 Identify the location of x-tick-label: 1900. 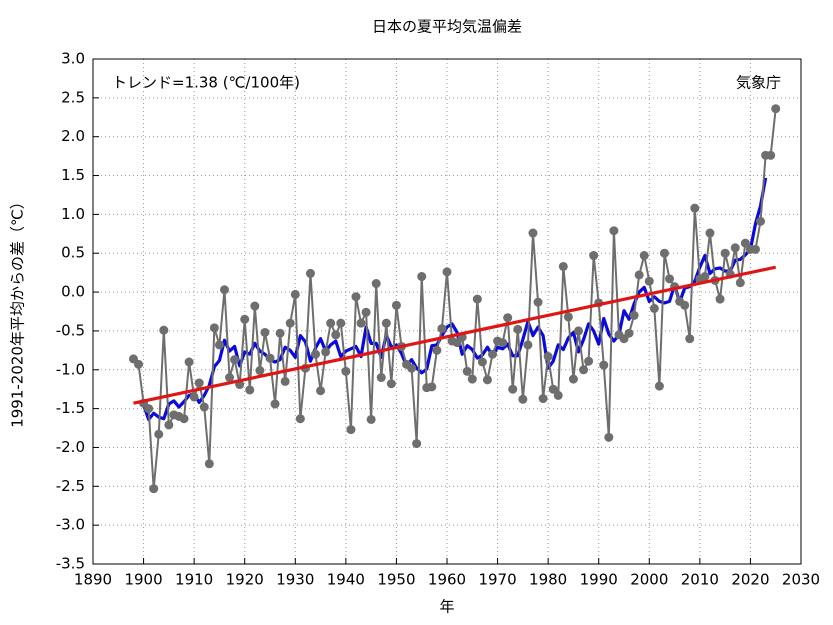
(143, 580).